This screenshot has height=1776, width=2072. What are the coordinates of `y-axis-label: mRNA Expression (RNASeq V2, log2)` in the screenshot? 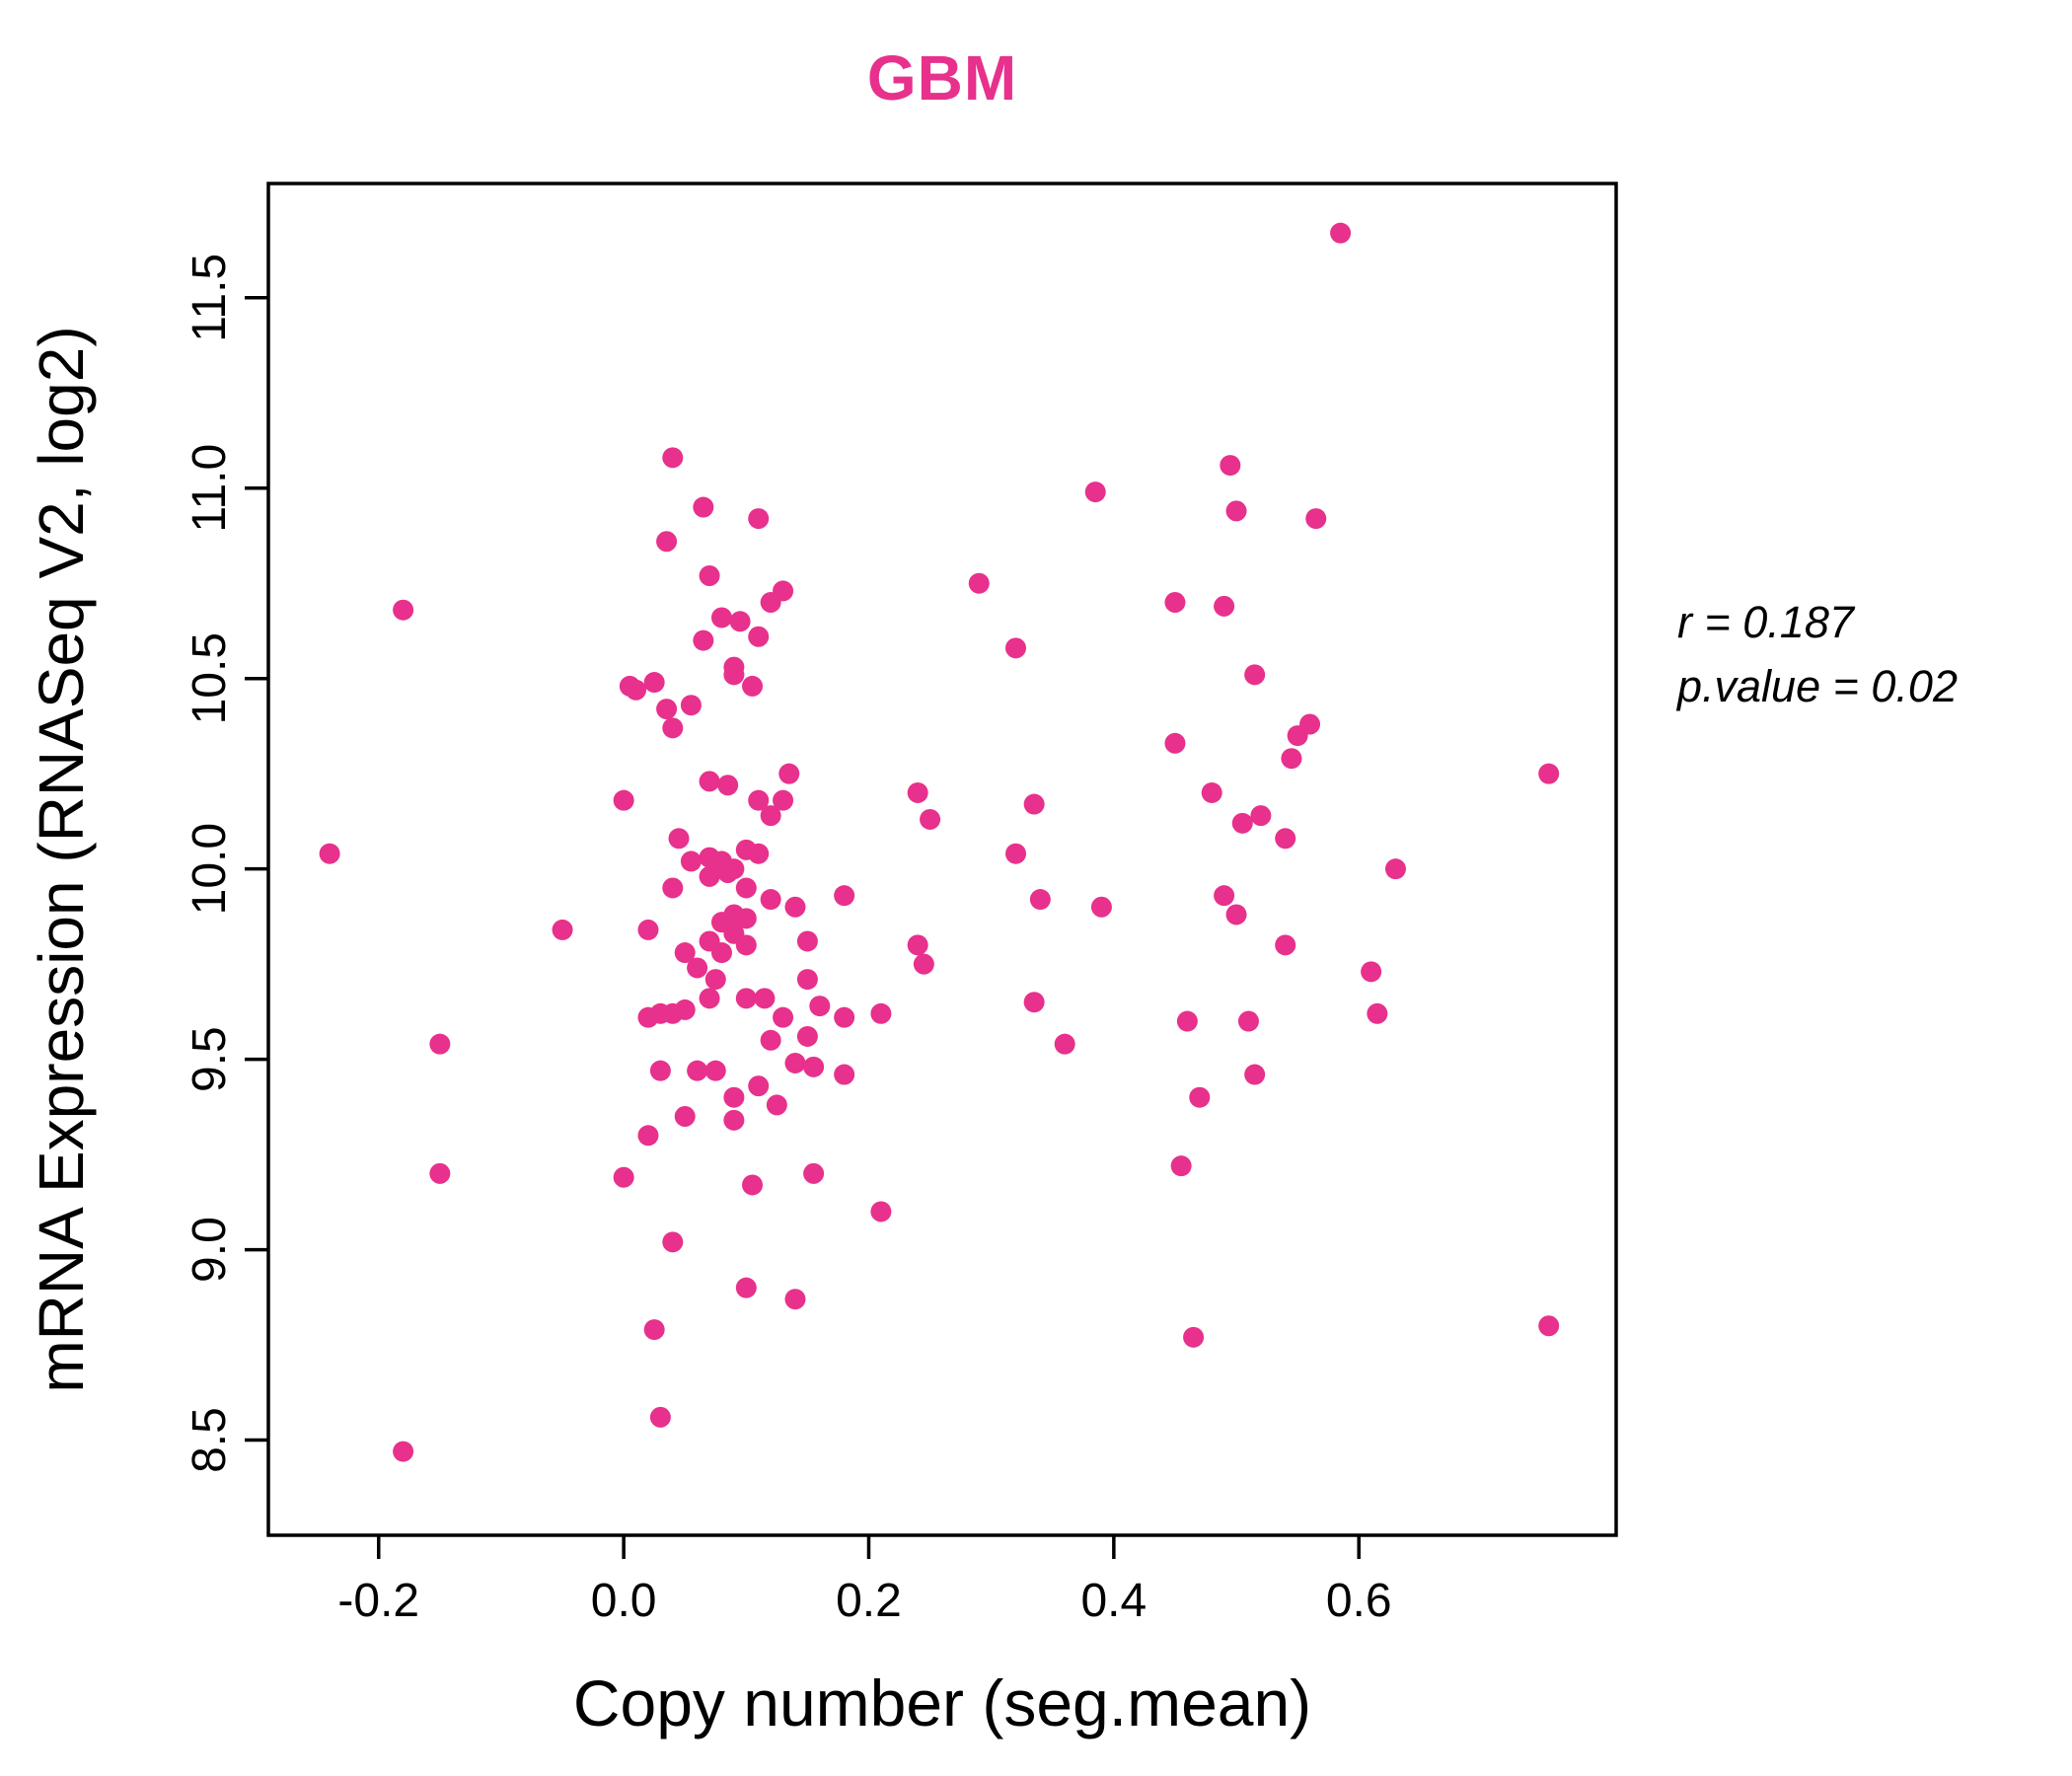 It's located at (62, 859).